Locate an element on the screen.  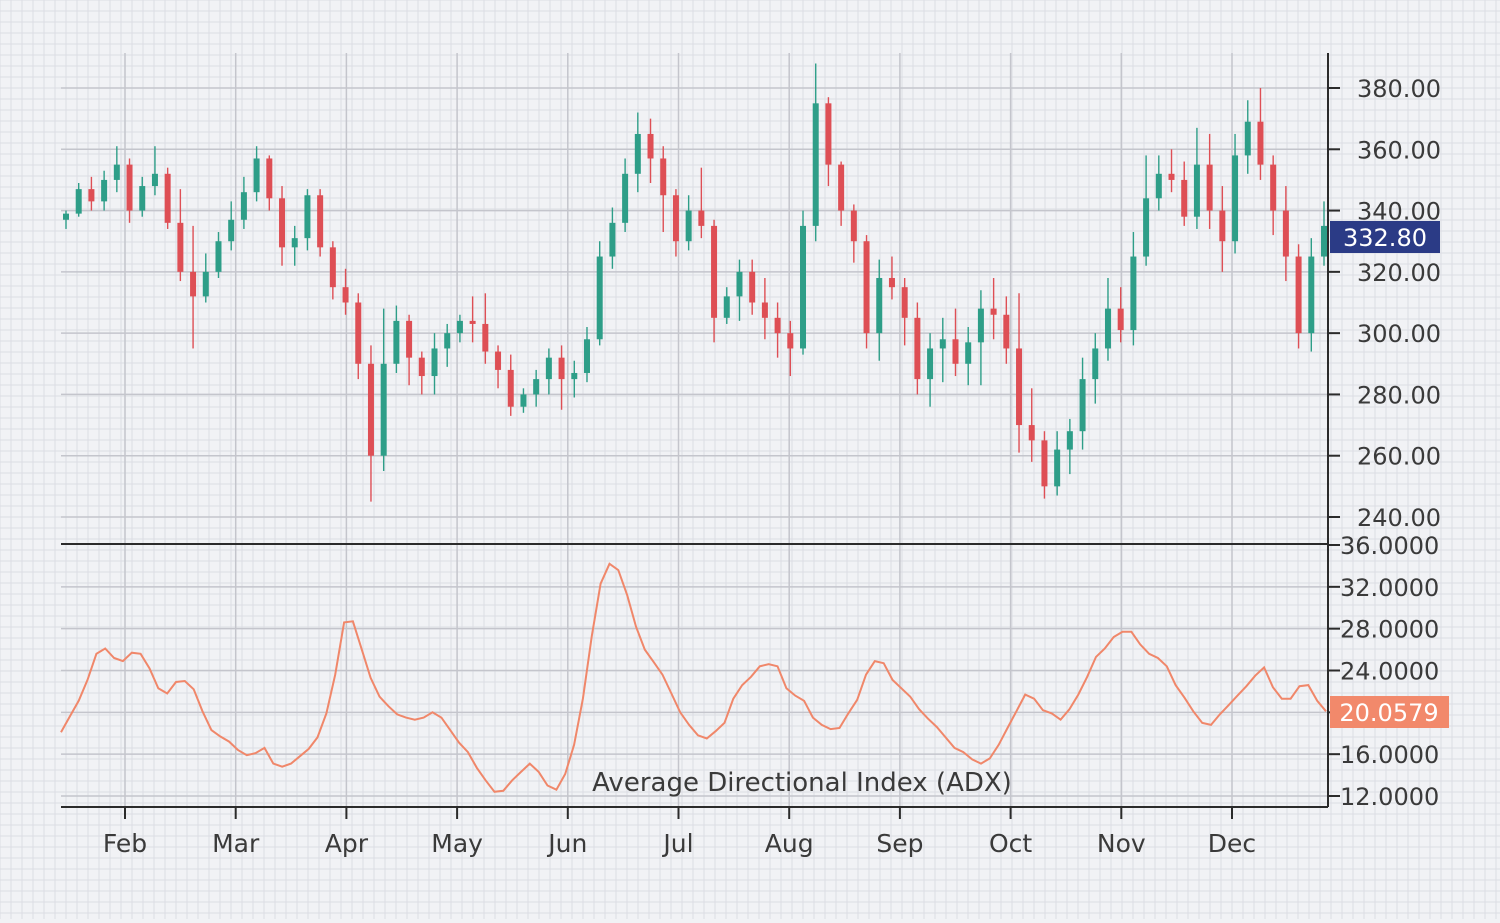
adx-tick-label: 24.0000 is located at coordinates (1389, 672).